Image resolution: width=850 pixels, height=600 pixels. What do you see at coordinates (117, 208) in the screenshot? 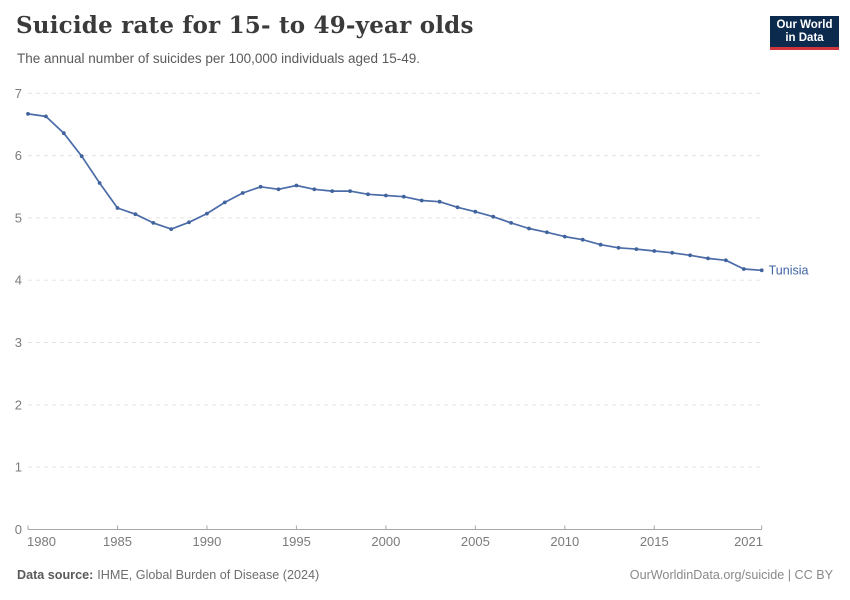
I see `data-point-1985` at bounding box center [117, 208].